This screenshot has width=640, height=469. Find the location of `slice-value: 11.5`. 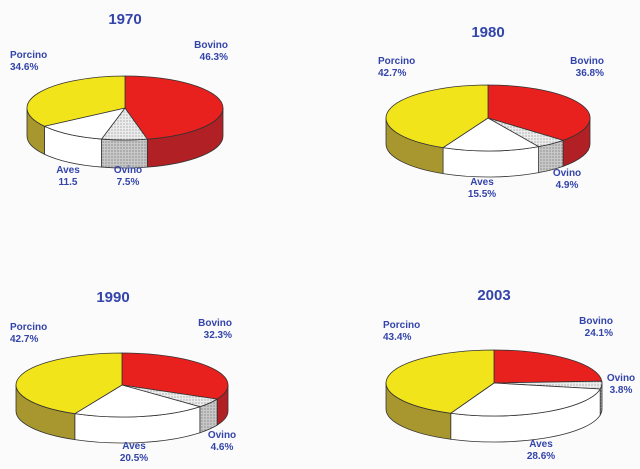

slice-value: 11.5 is located at coordinates (68, 182).